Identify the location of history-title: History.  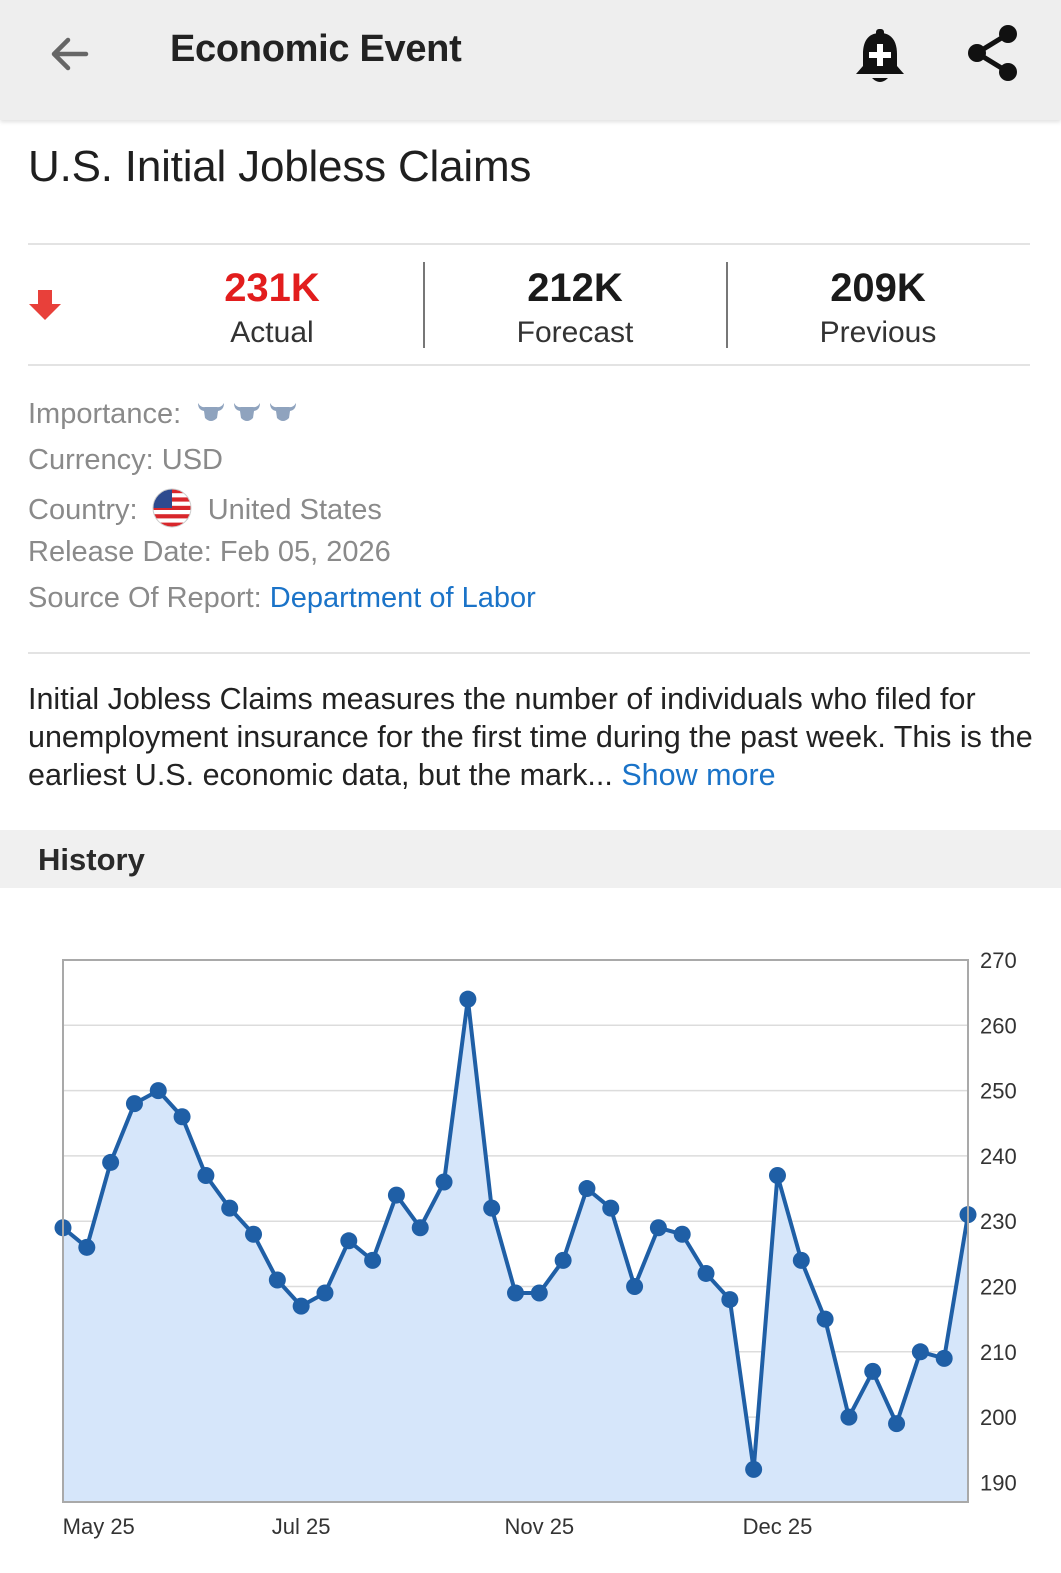
(91, 859).